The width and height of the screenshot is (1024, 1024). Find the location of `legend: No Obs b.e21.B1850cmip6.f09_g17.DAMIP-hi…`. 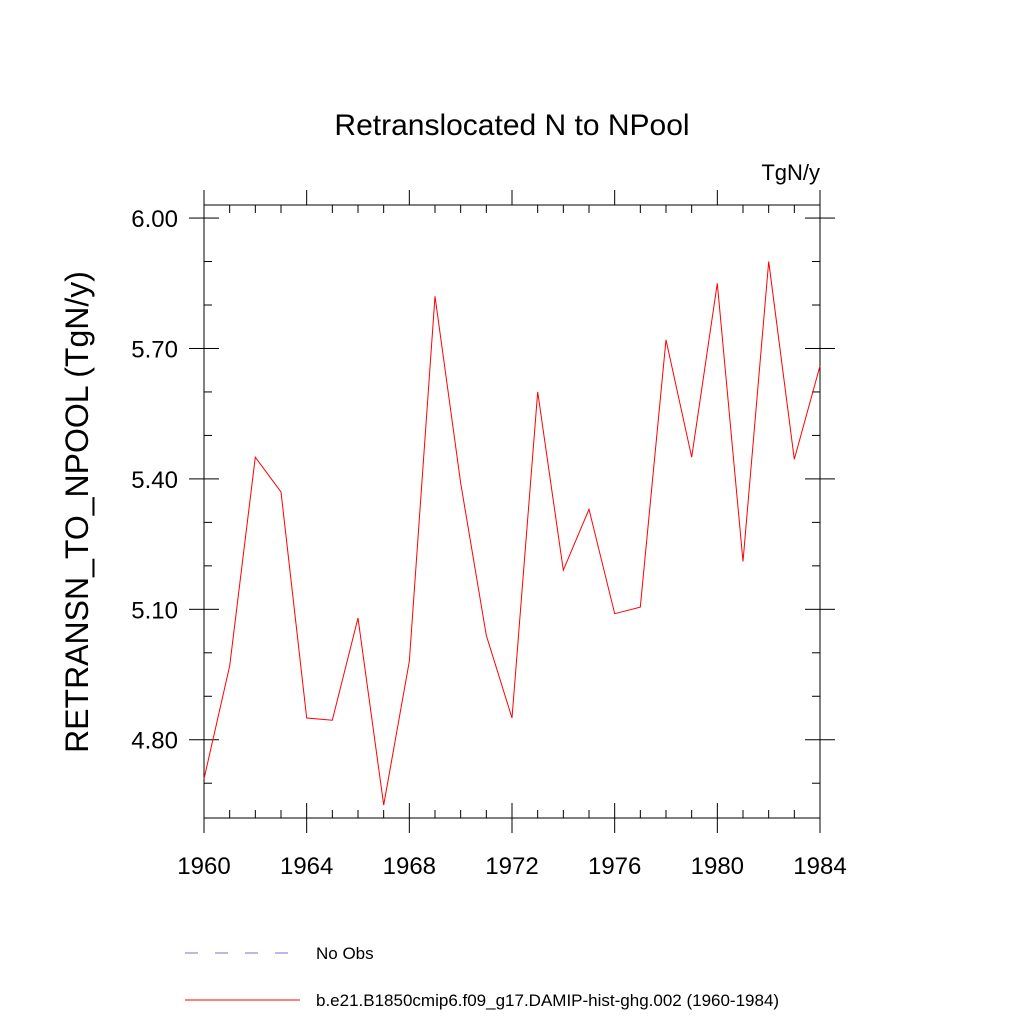

legend: No Obs b.e21.B1850cmip6.f09_g17.DAMIP-hi… is located at coordinates (482, 977).